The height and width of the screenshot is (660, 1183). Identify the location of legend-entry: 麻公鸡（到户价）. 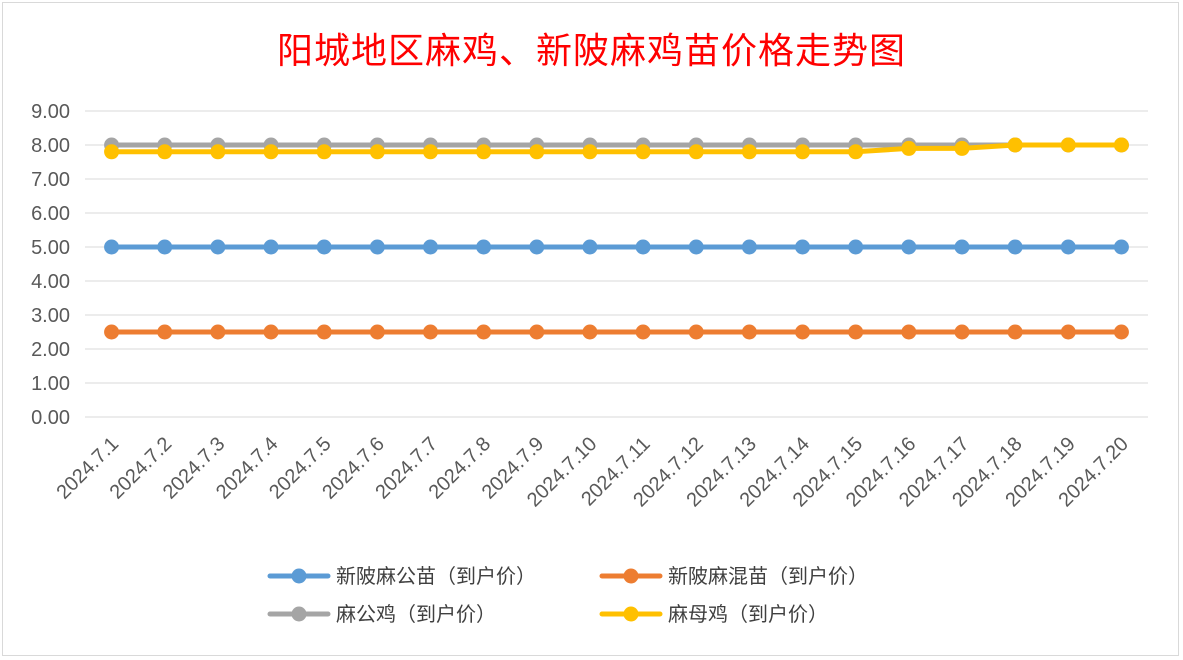
(381, 614).